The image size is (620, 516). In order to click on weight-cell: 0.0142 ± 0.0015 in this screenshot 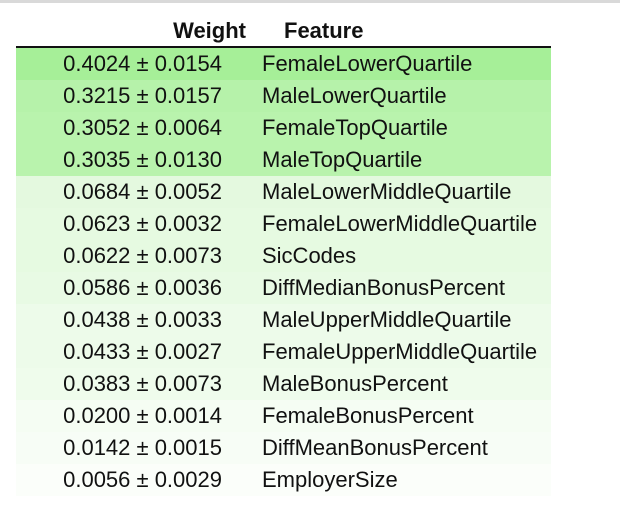, I will do `click(142, 447)`.